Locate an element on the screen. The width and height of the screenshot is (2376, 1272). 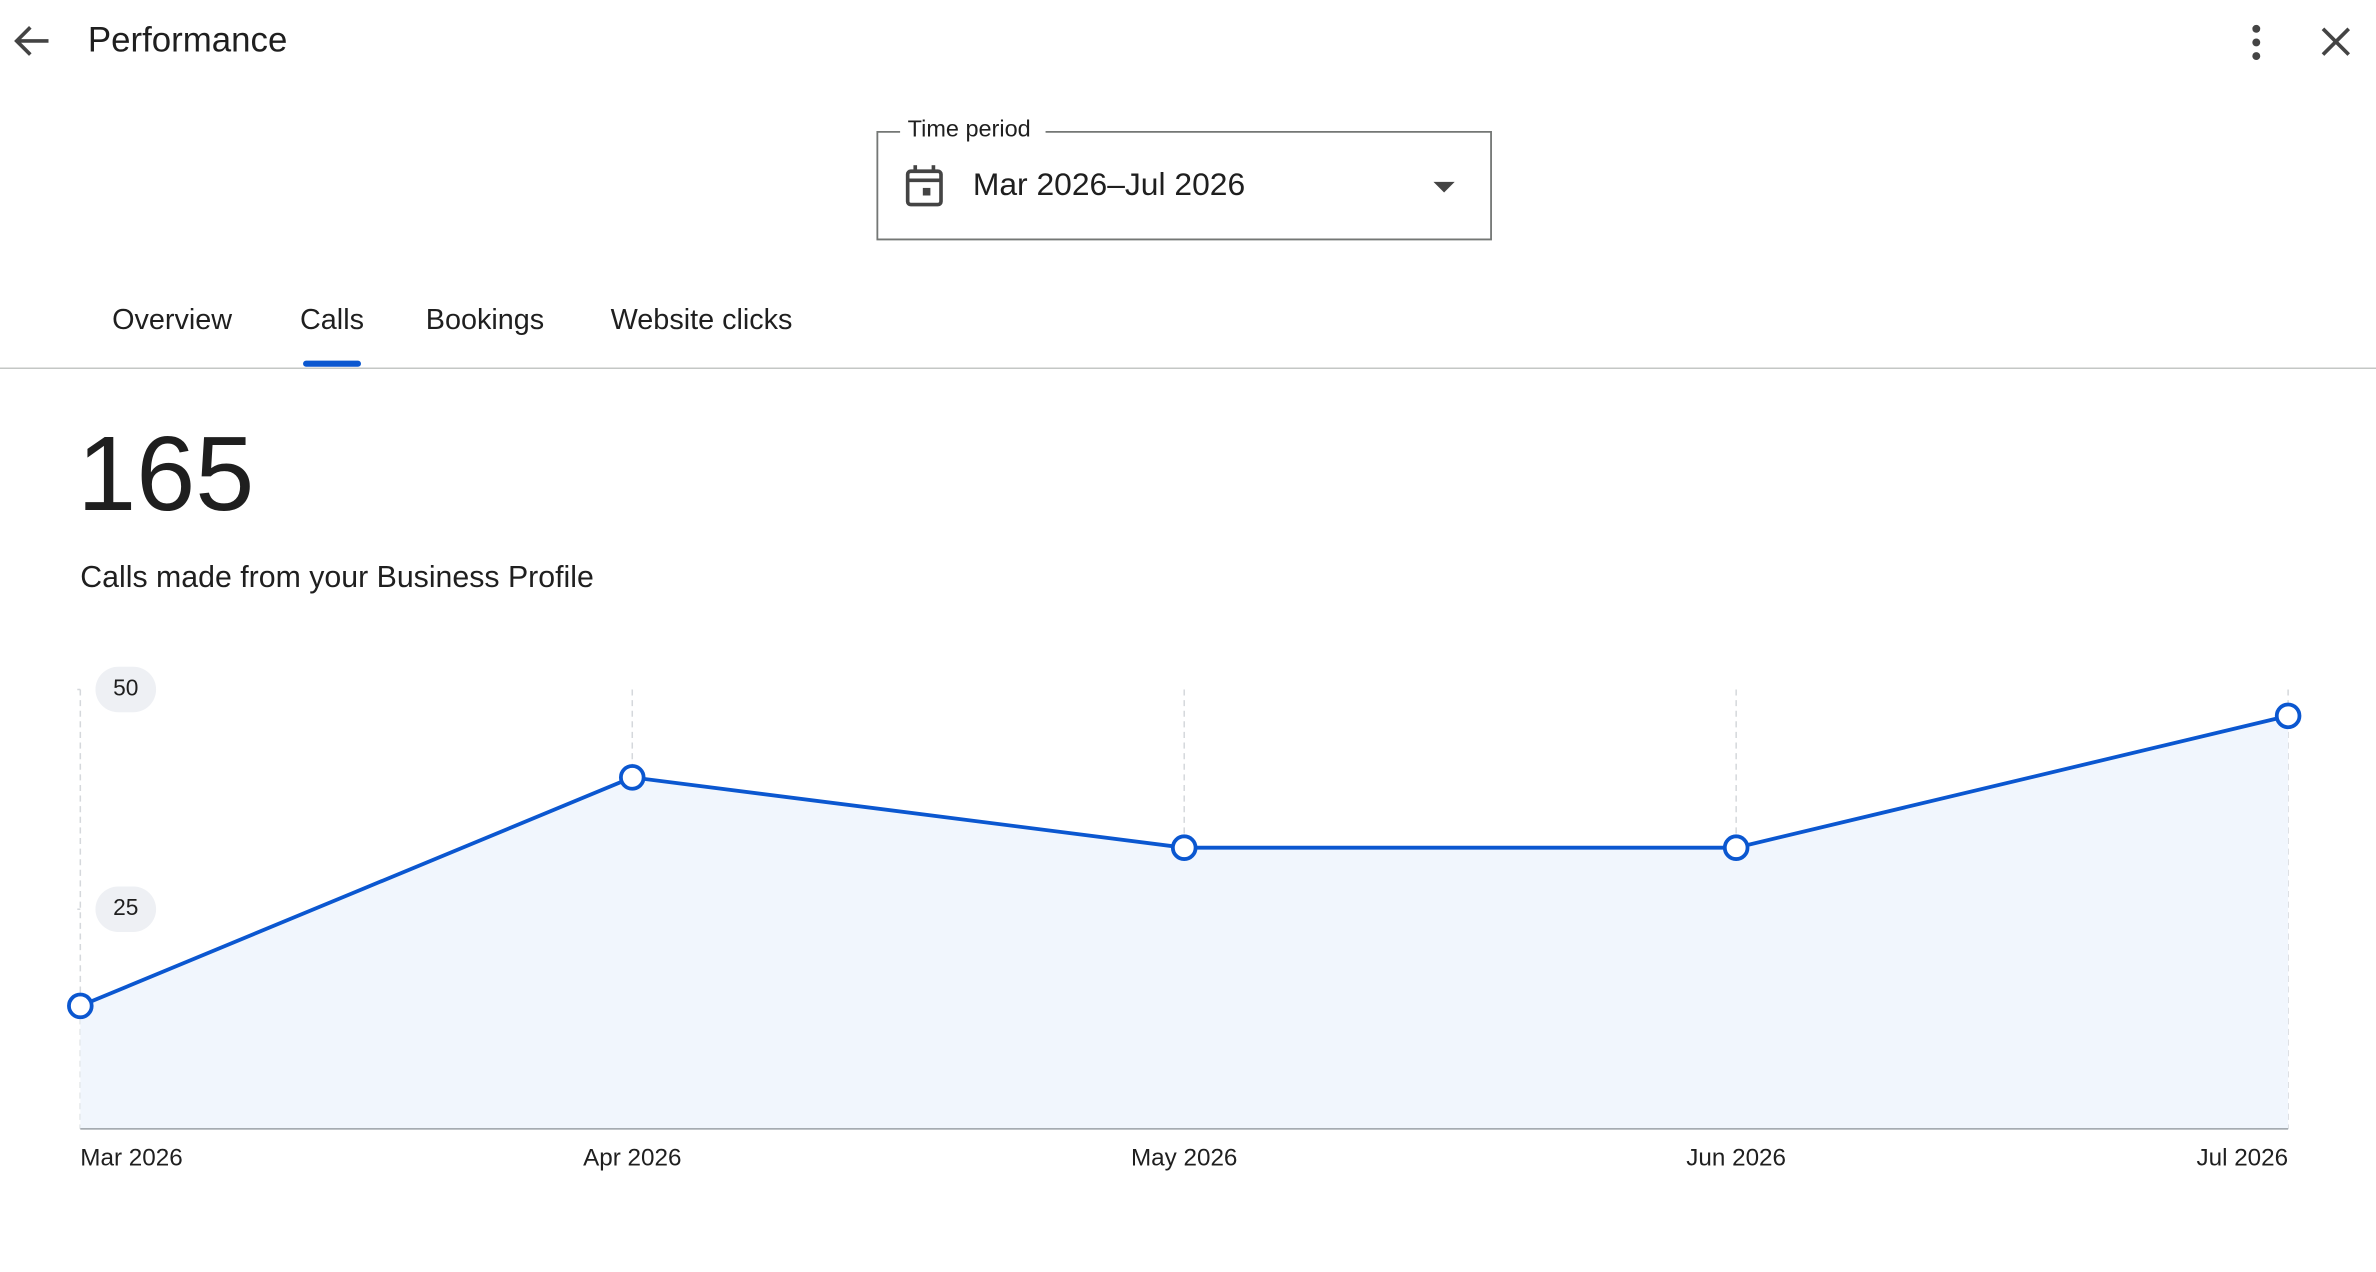
x-tick-label: May 2026 is located at coordinates (1184, 1158).